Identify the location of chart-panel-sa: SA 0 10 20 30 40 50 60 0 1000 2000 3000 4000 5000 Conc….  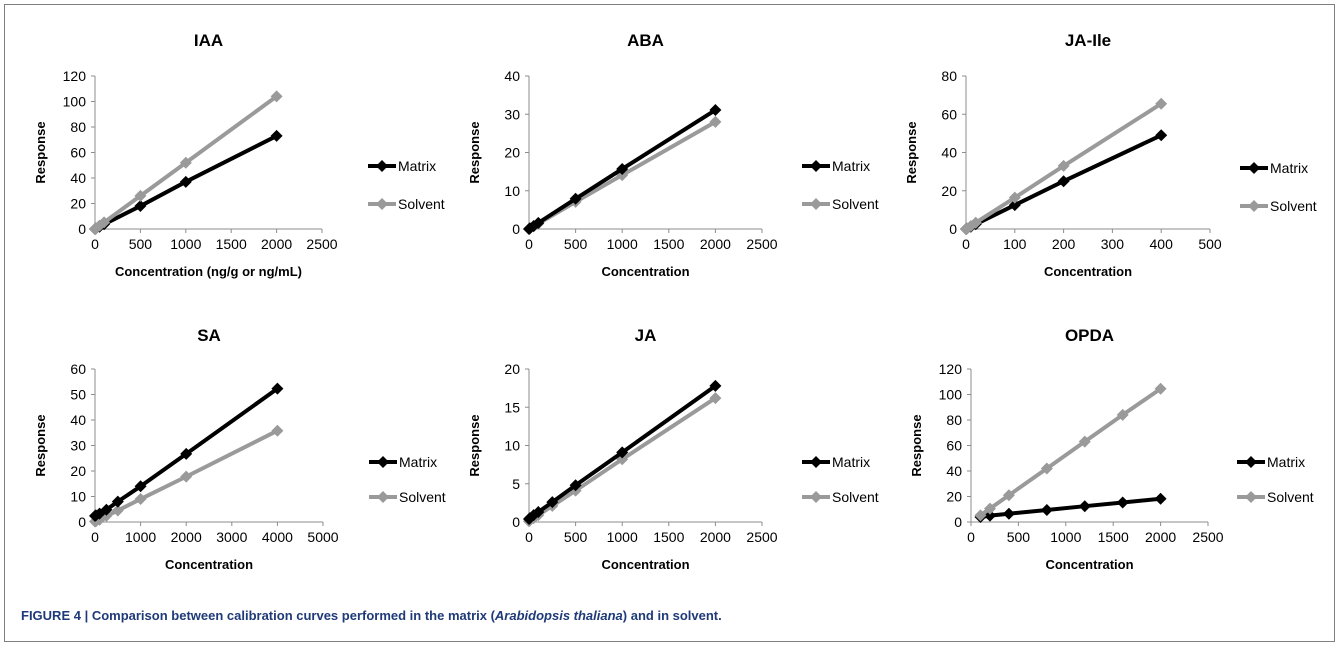
(239, 449).